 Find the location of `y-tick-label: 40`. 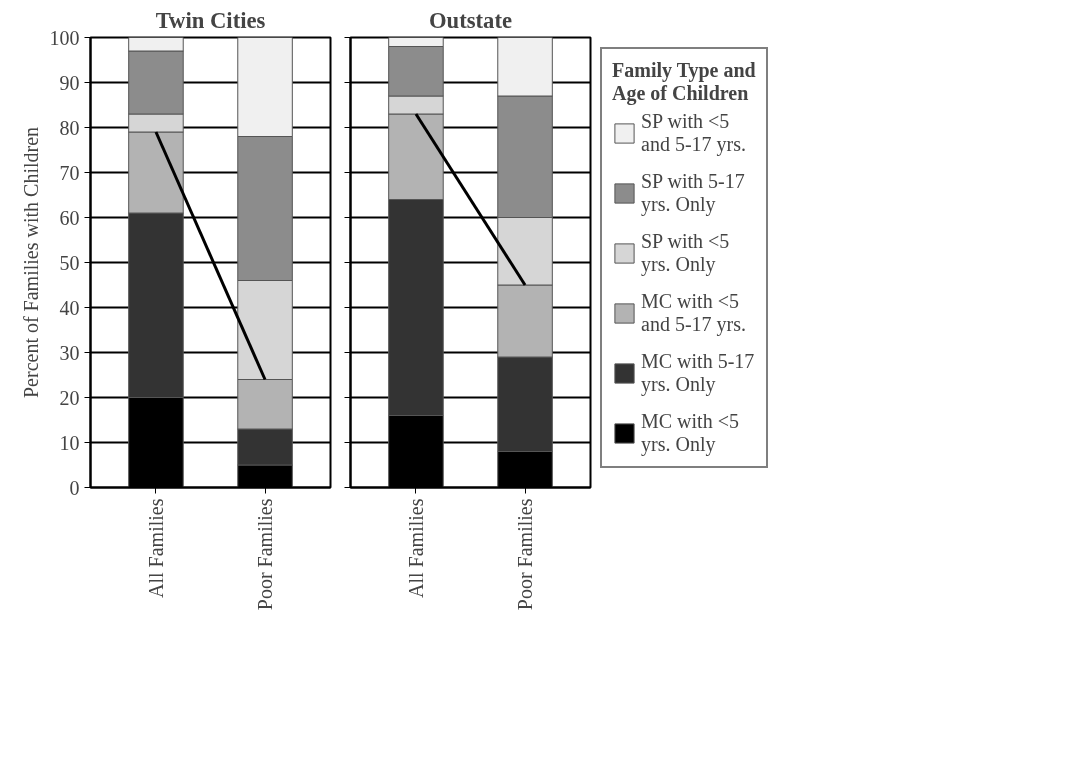

y-tick-label: 40 is located at coordinates (69, 307).